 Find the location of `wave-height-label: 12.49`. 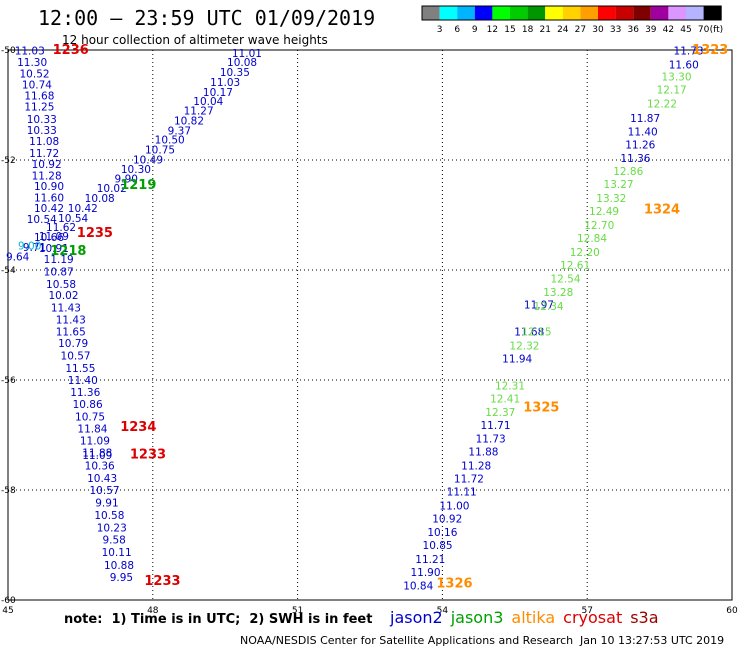

wave-height-label: 12.49 is located at coordinates (604, 212).